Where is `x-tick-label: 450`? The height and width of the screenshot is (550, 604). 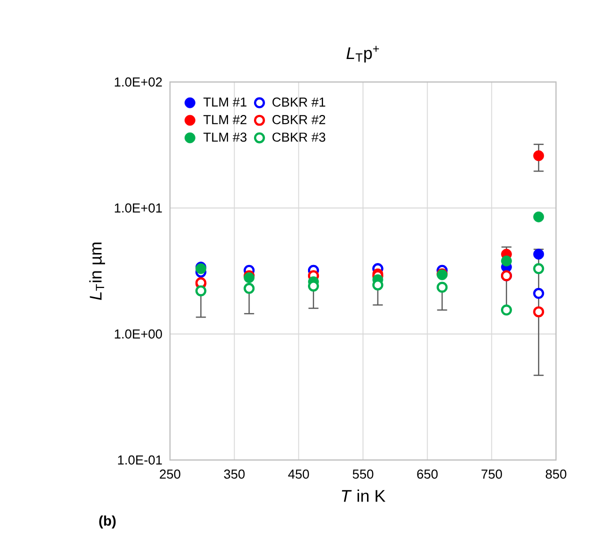
x-tick-label: 450 is located at coordinates (298, 474).